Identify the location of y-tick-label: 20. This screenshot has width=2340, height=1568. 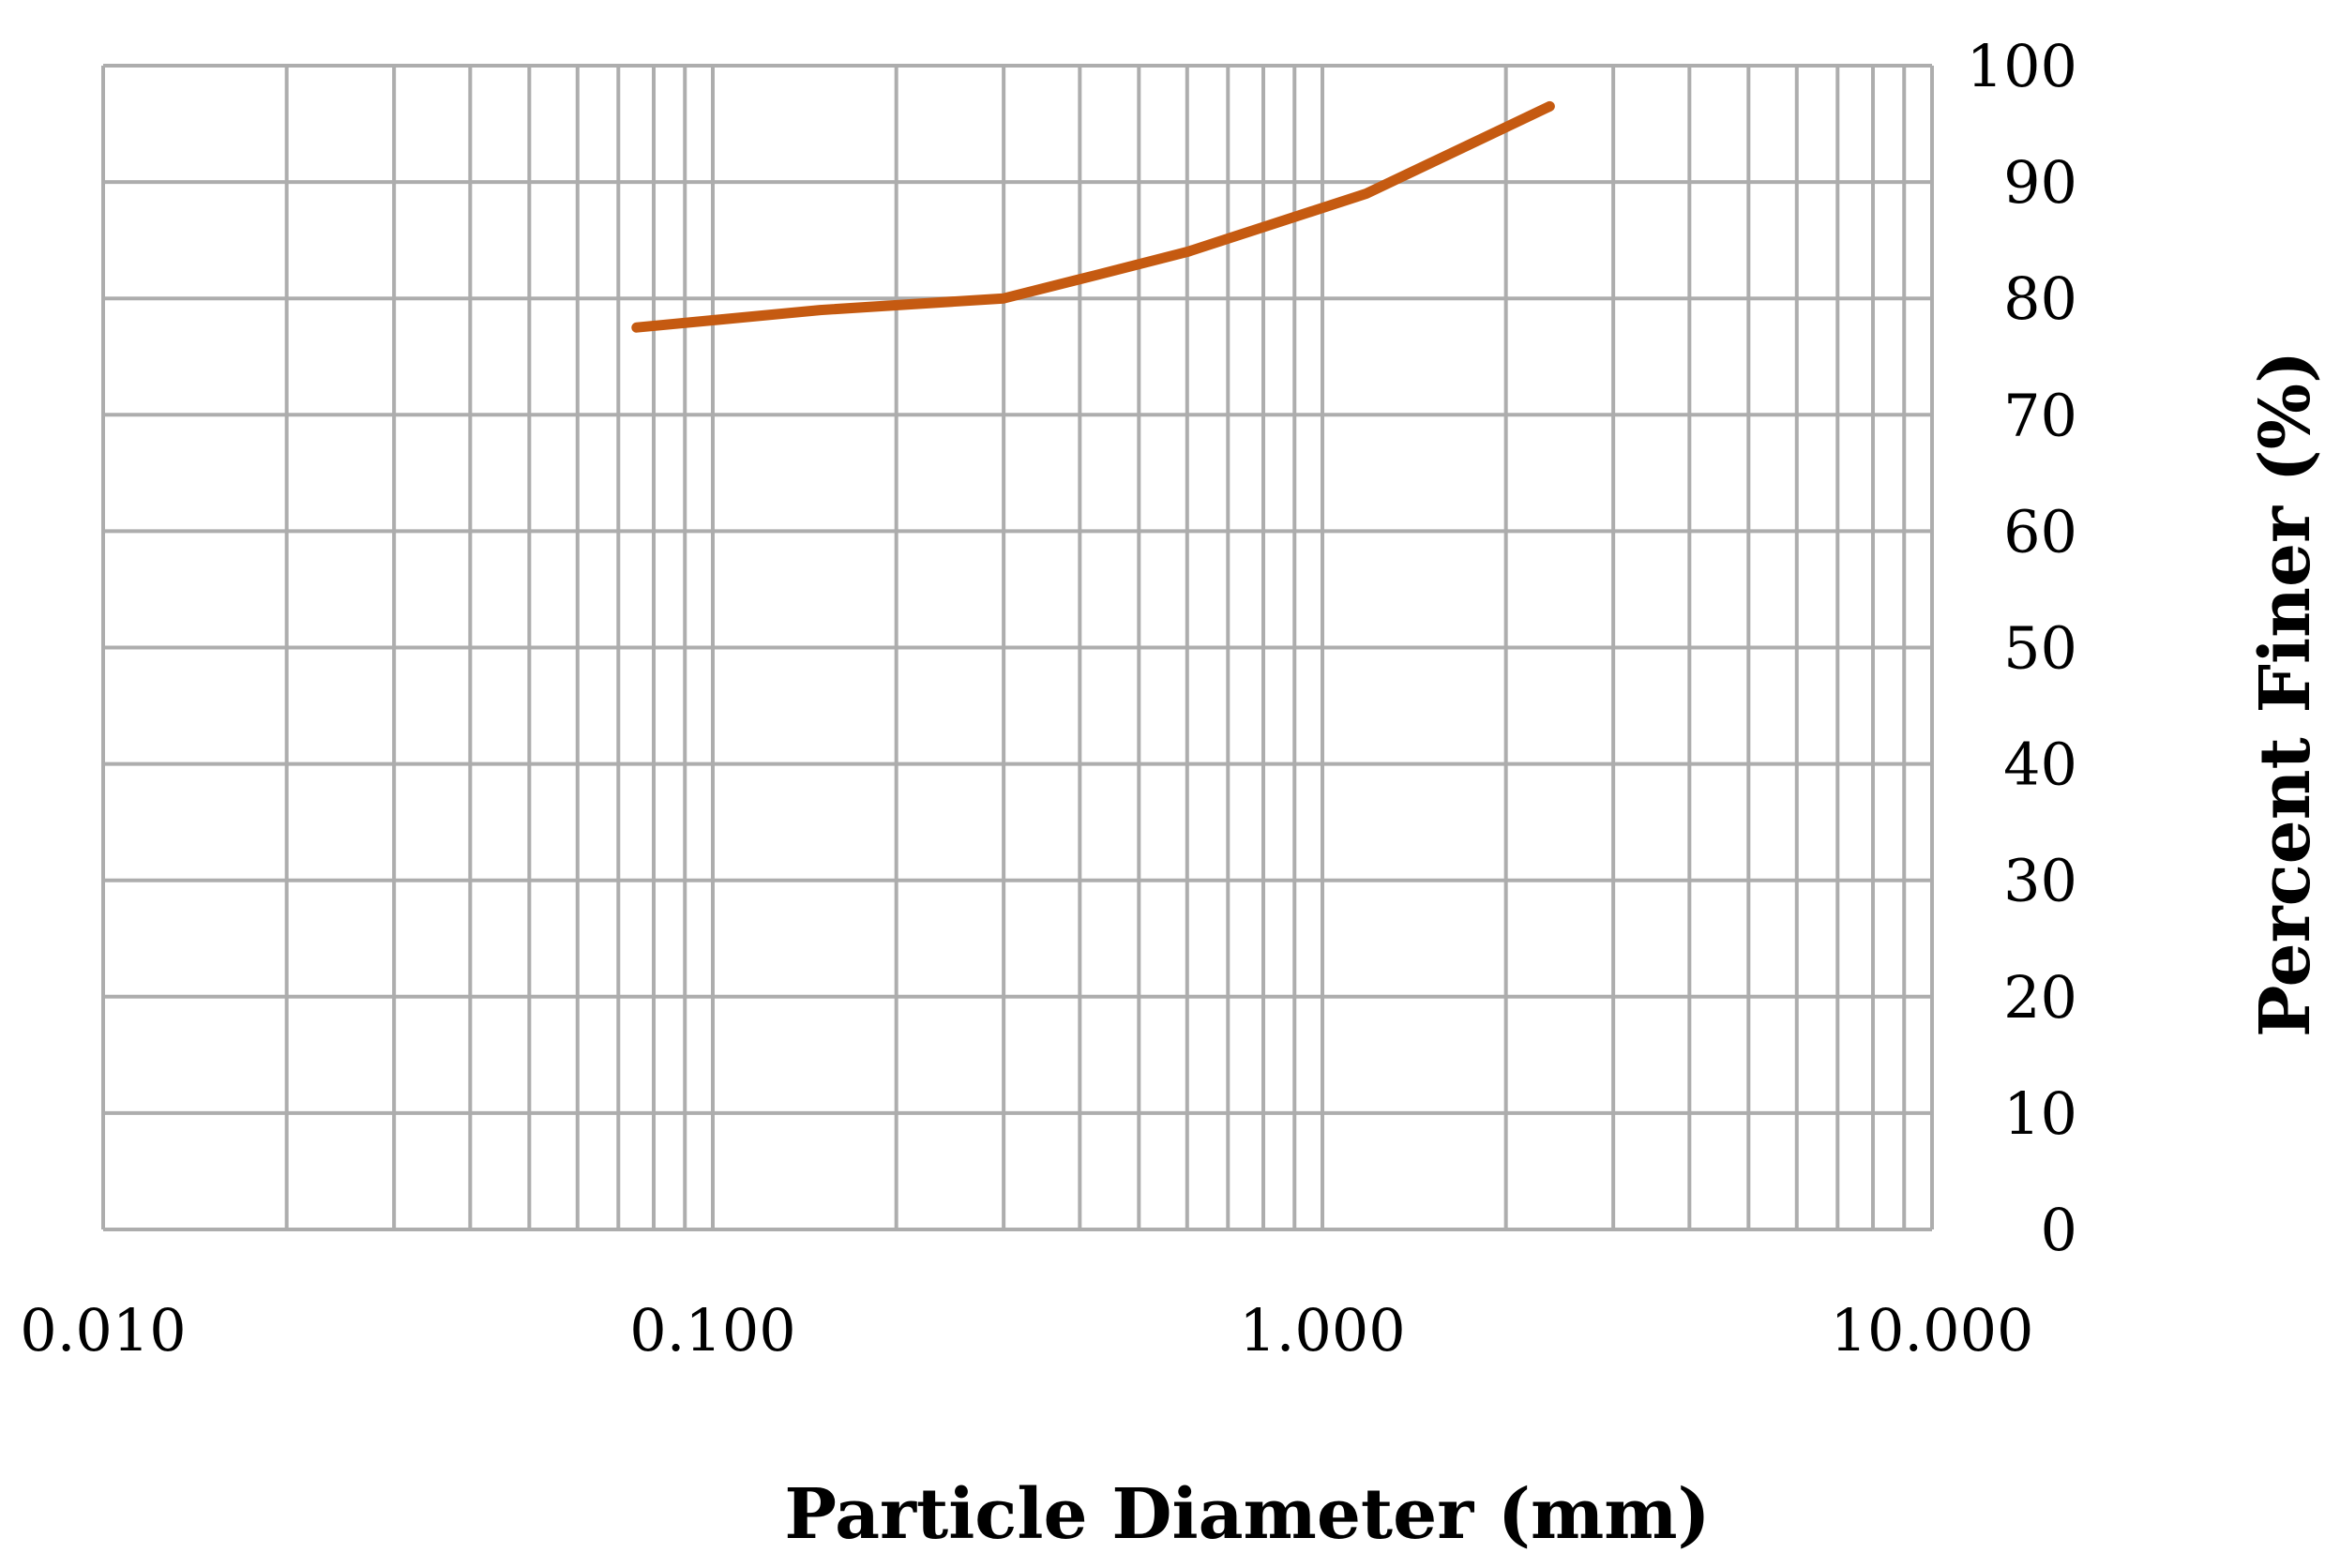
(2040, 997).